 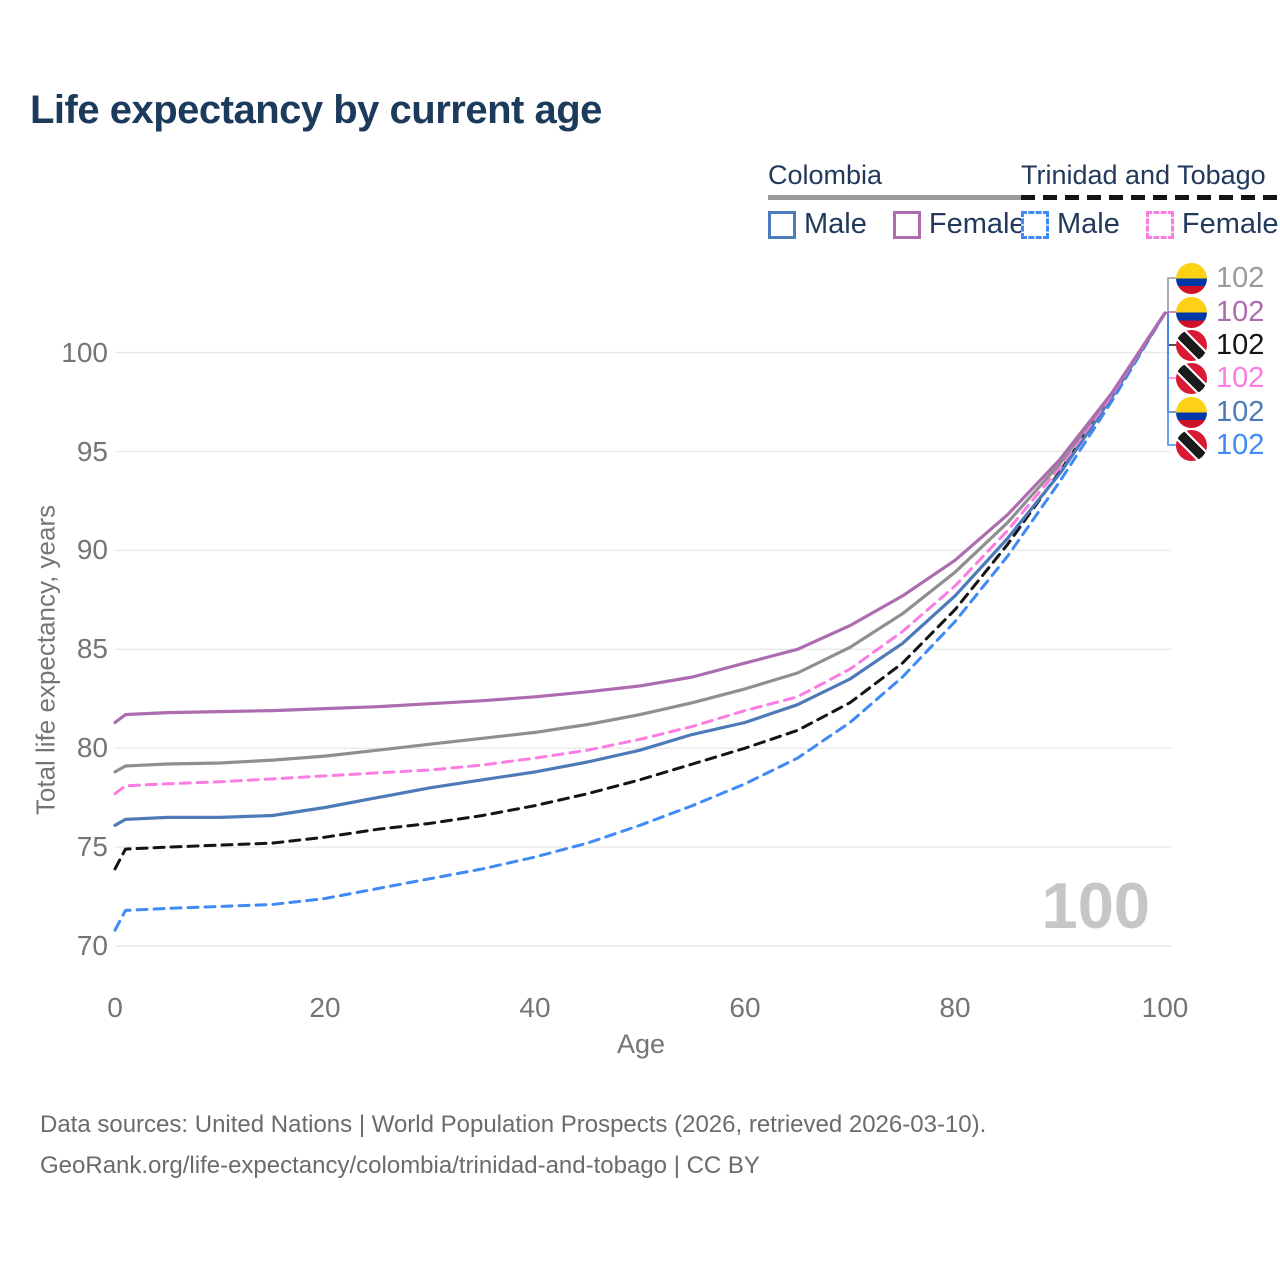 I want to click on legend-entry-tt-female: Female, so click(x=1212, y=224).